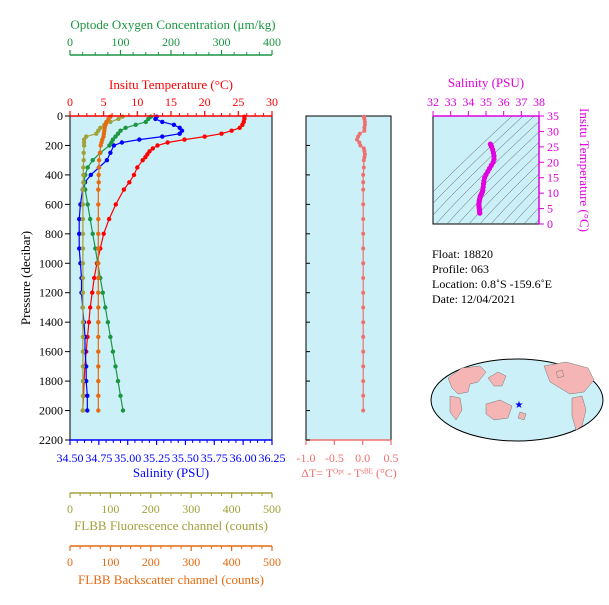 The image size is (609, 605). What do you see at coordinates (462, 254) in the screenshot?
I see `float-id: Float: 18820` at bounding box center [462, 254].